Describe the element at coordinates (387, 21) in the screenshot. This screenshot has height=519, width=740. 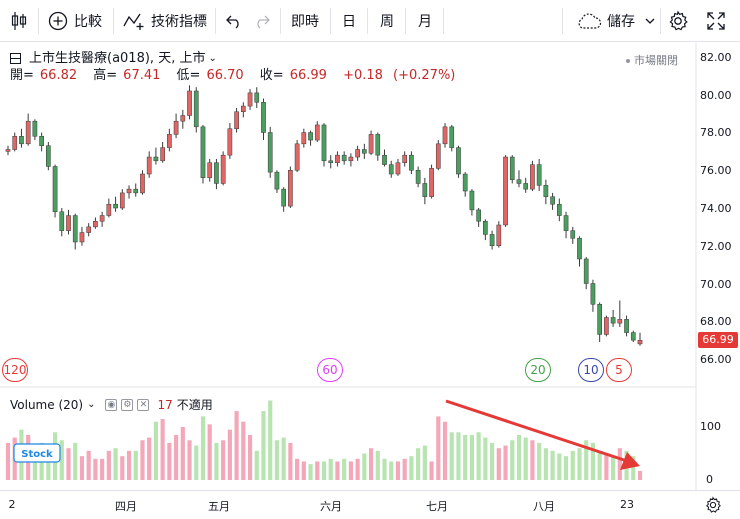
I see `interval-week-button: 周` at that location.